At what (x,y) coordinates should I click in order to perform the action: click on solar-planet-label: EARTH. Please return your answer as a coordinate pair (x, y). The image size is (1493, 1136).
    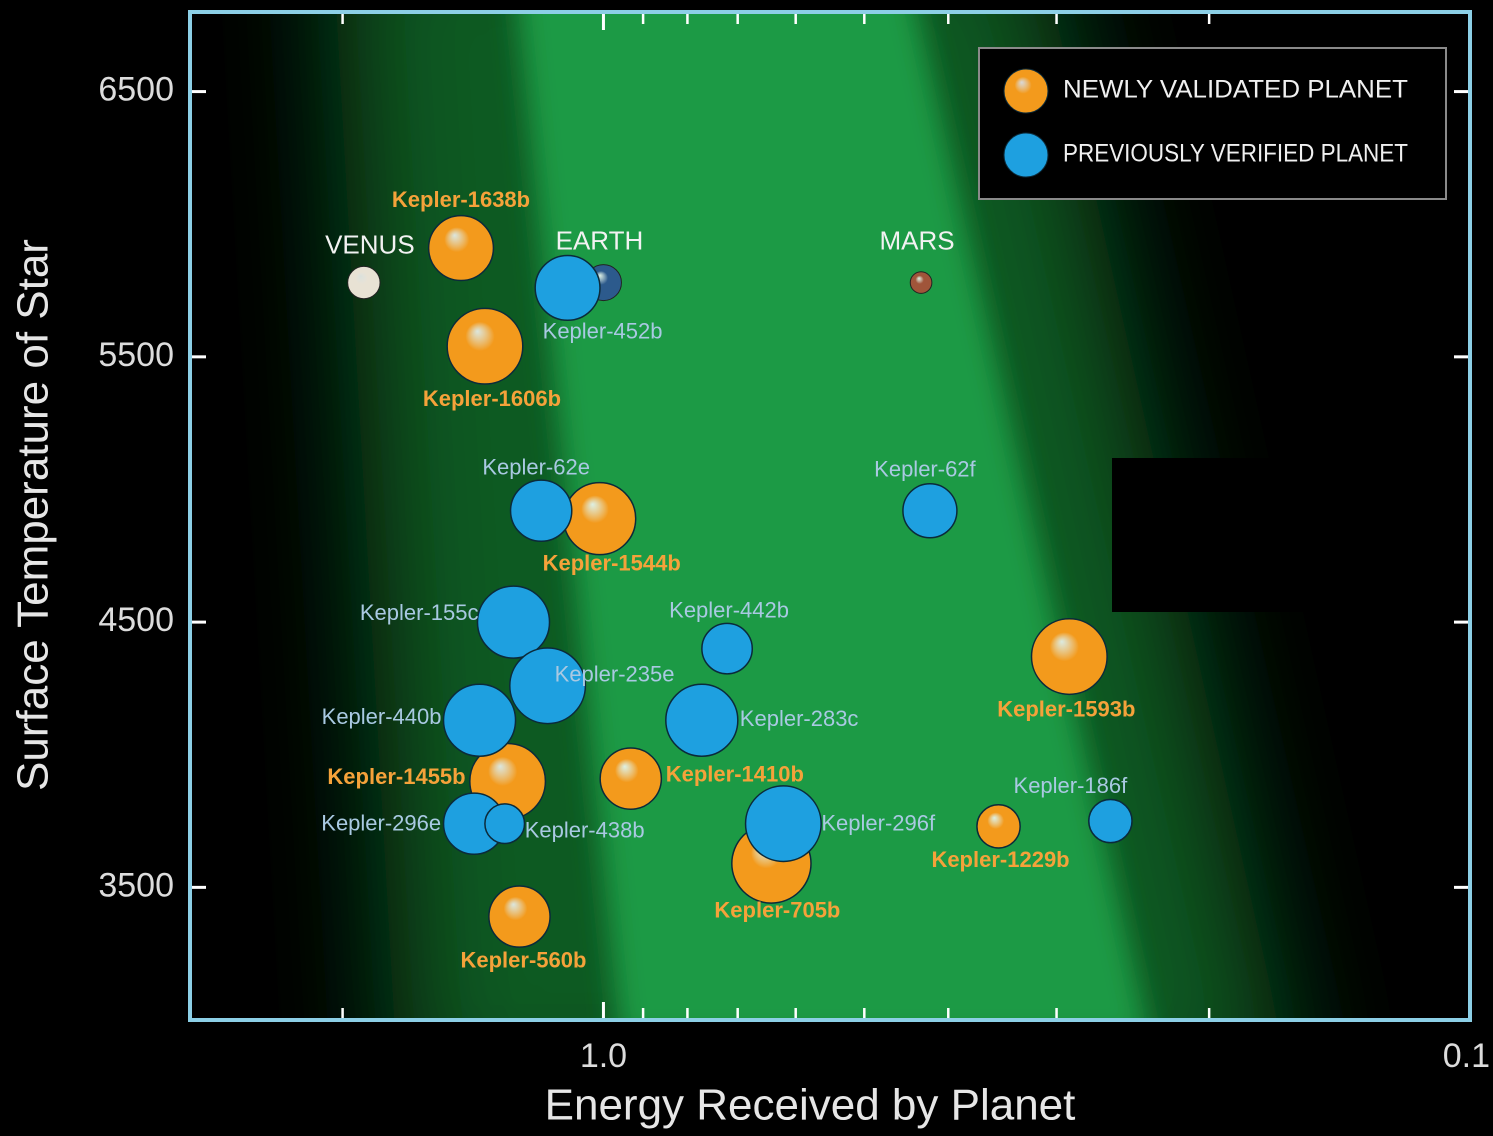
    Looking at the image, I should click on (600, 240).